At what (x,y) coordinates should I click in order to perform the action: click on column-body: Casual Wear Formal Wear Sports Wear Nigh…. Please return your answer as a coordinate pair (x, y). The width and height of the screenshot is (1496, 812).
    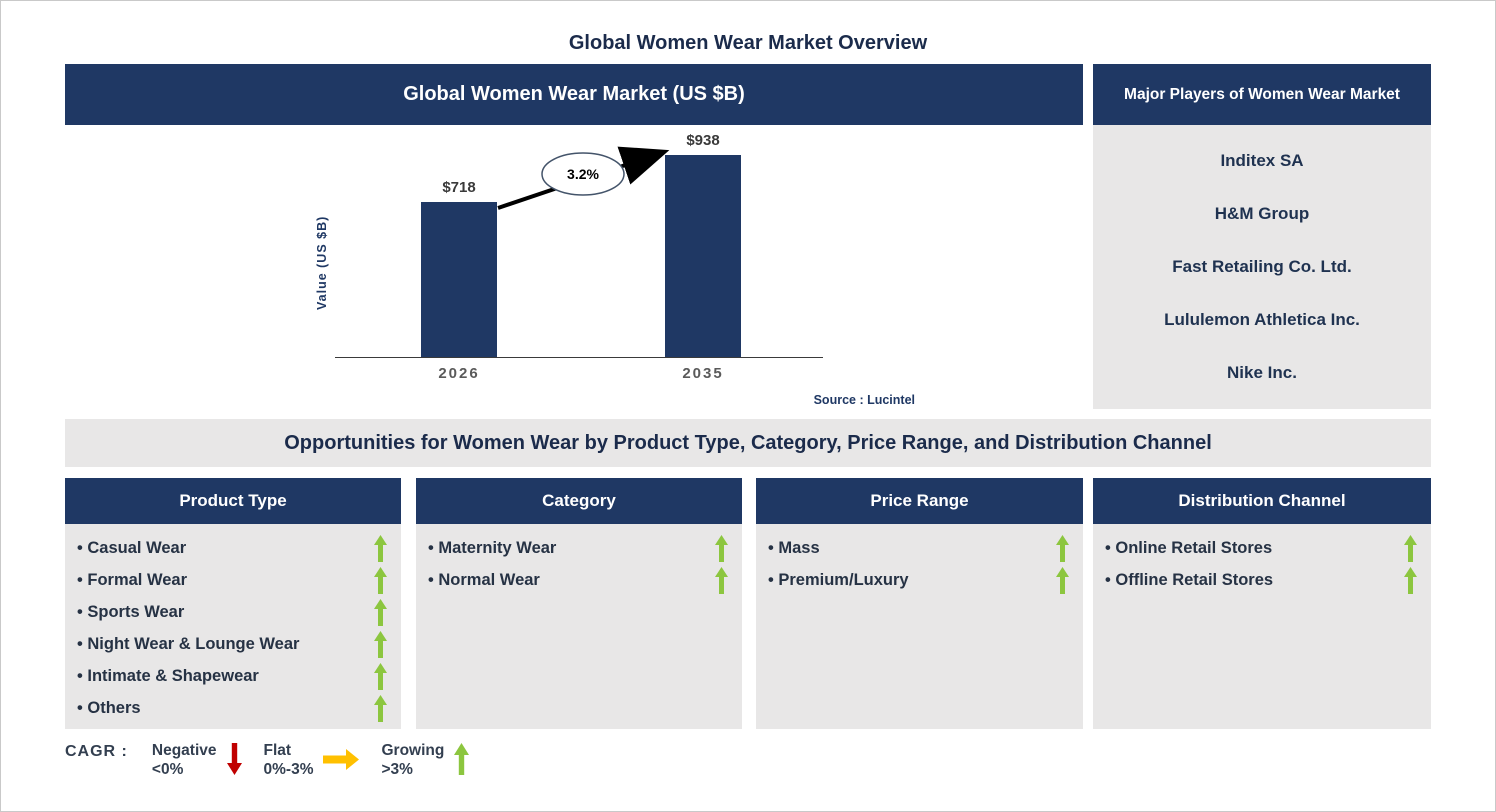
    Looking at the image, I should click on (233, 626).